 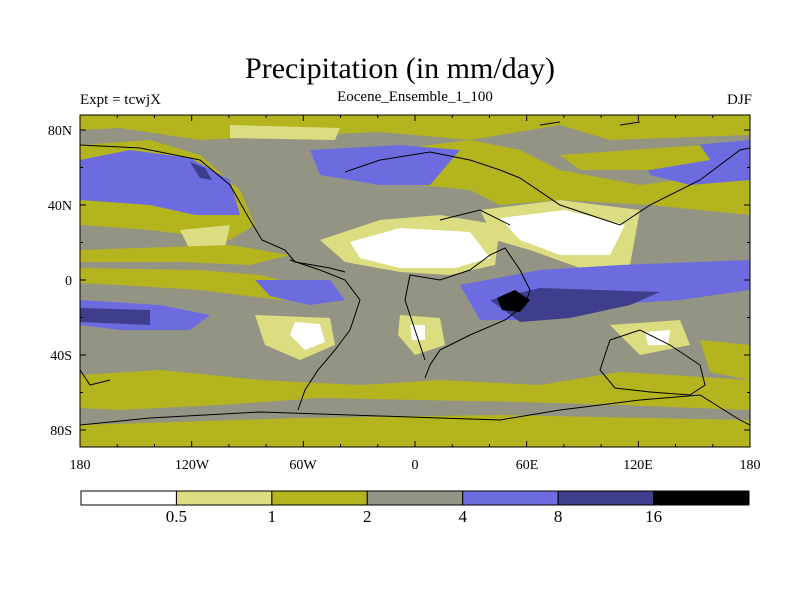 What do you see at coordinates (60, 206) in the screenshot?
I see `lat-label: 40N` at bounding box center [60, 206].